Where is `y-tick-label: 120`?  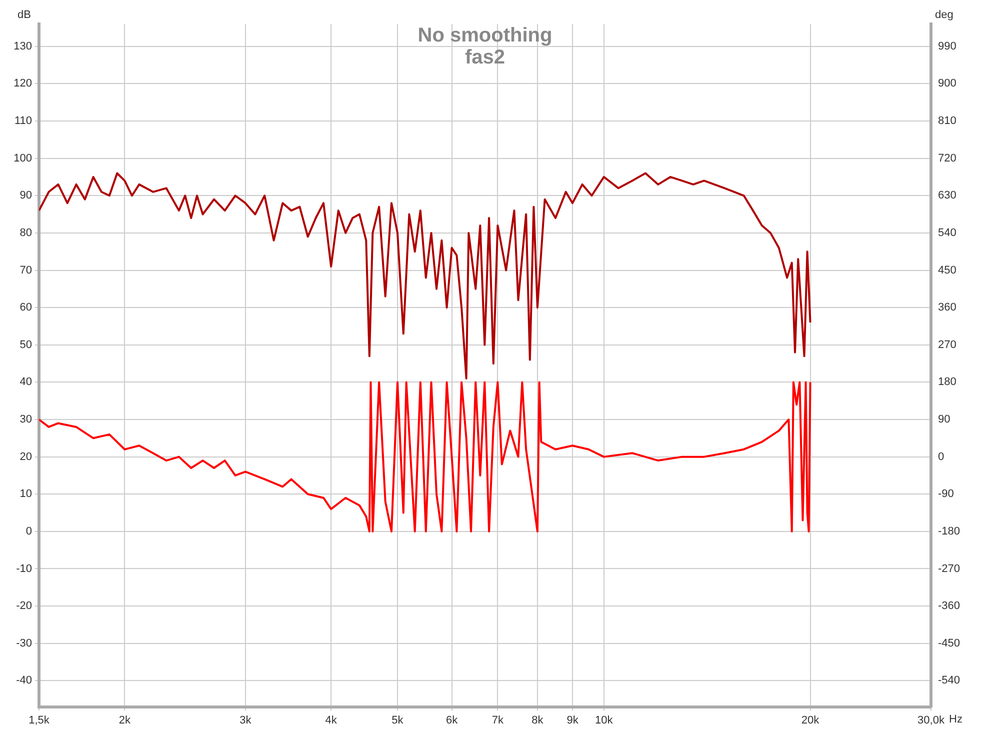
y-tick-label: 120 is located at coordinates (23, 84).